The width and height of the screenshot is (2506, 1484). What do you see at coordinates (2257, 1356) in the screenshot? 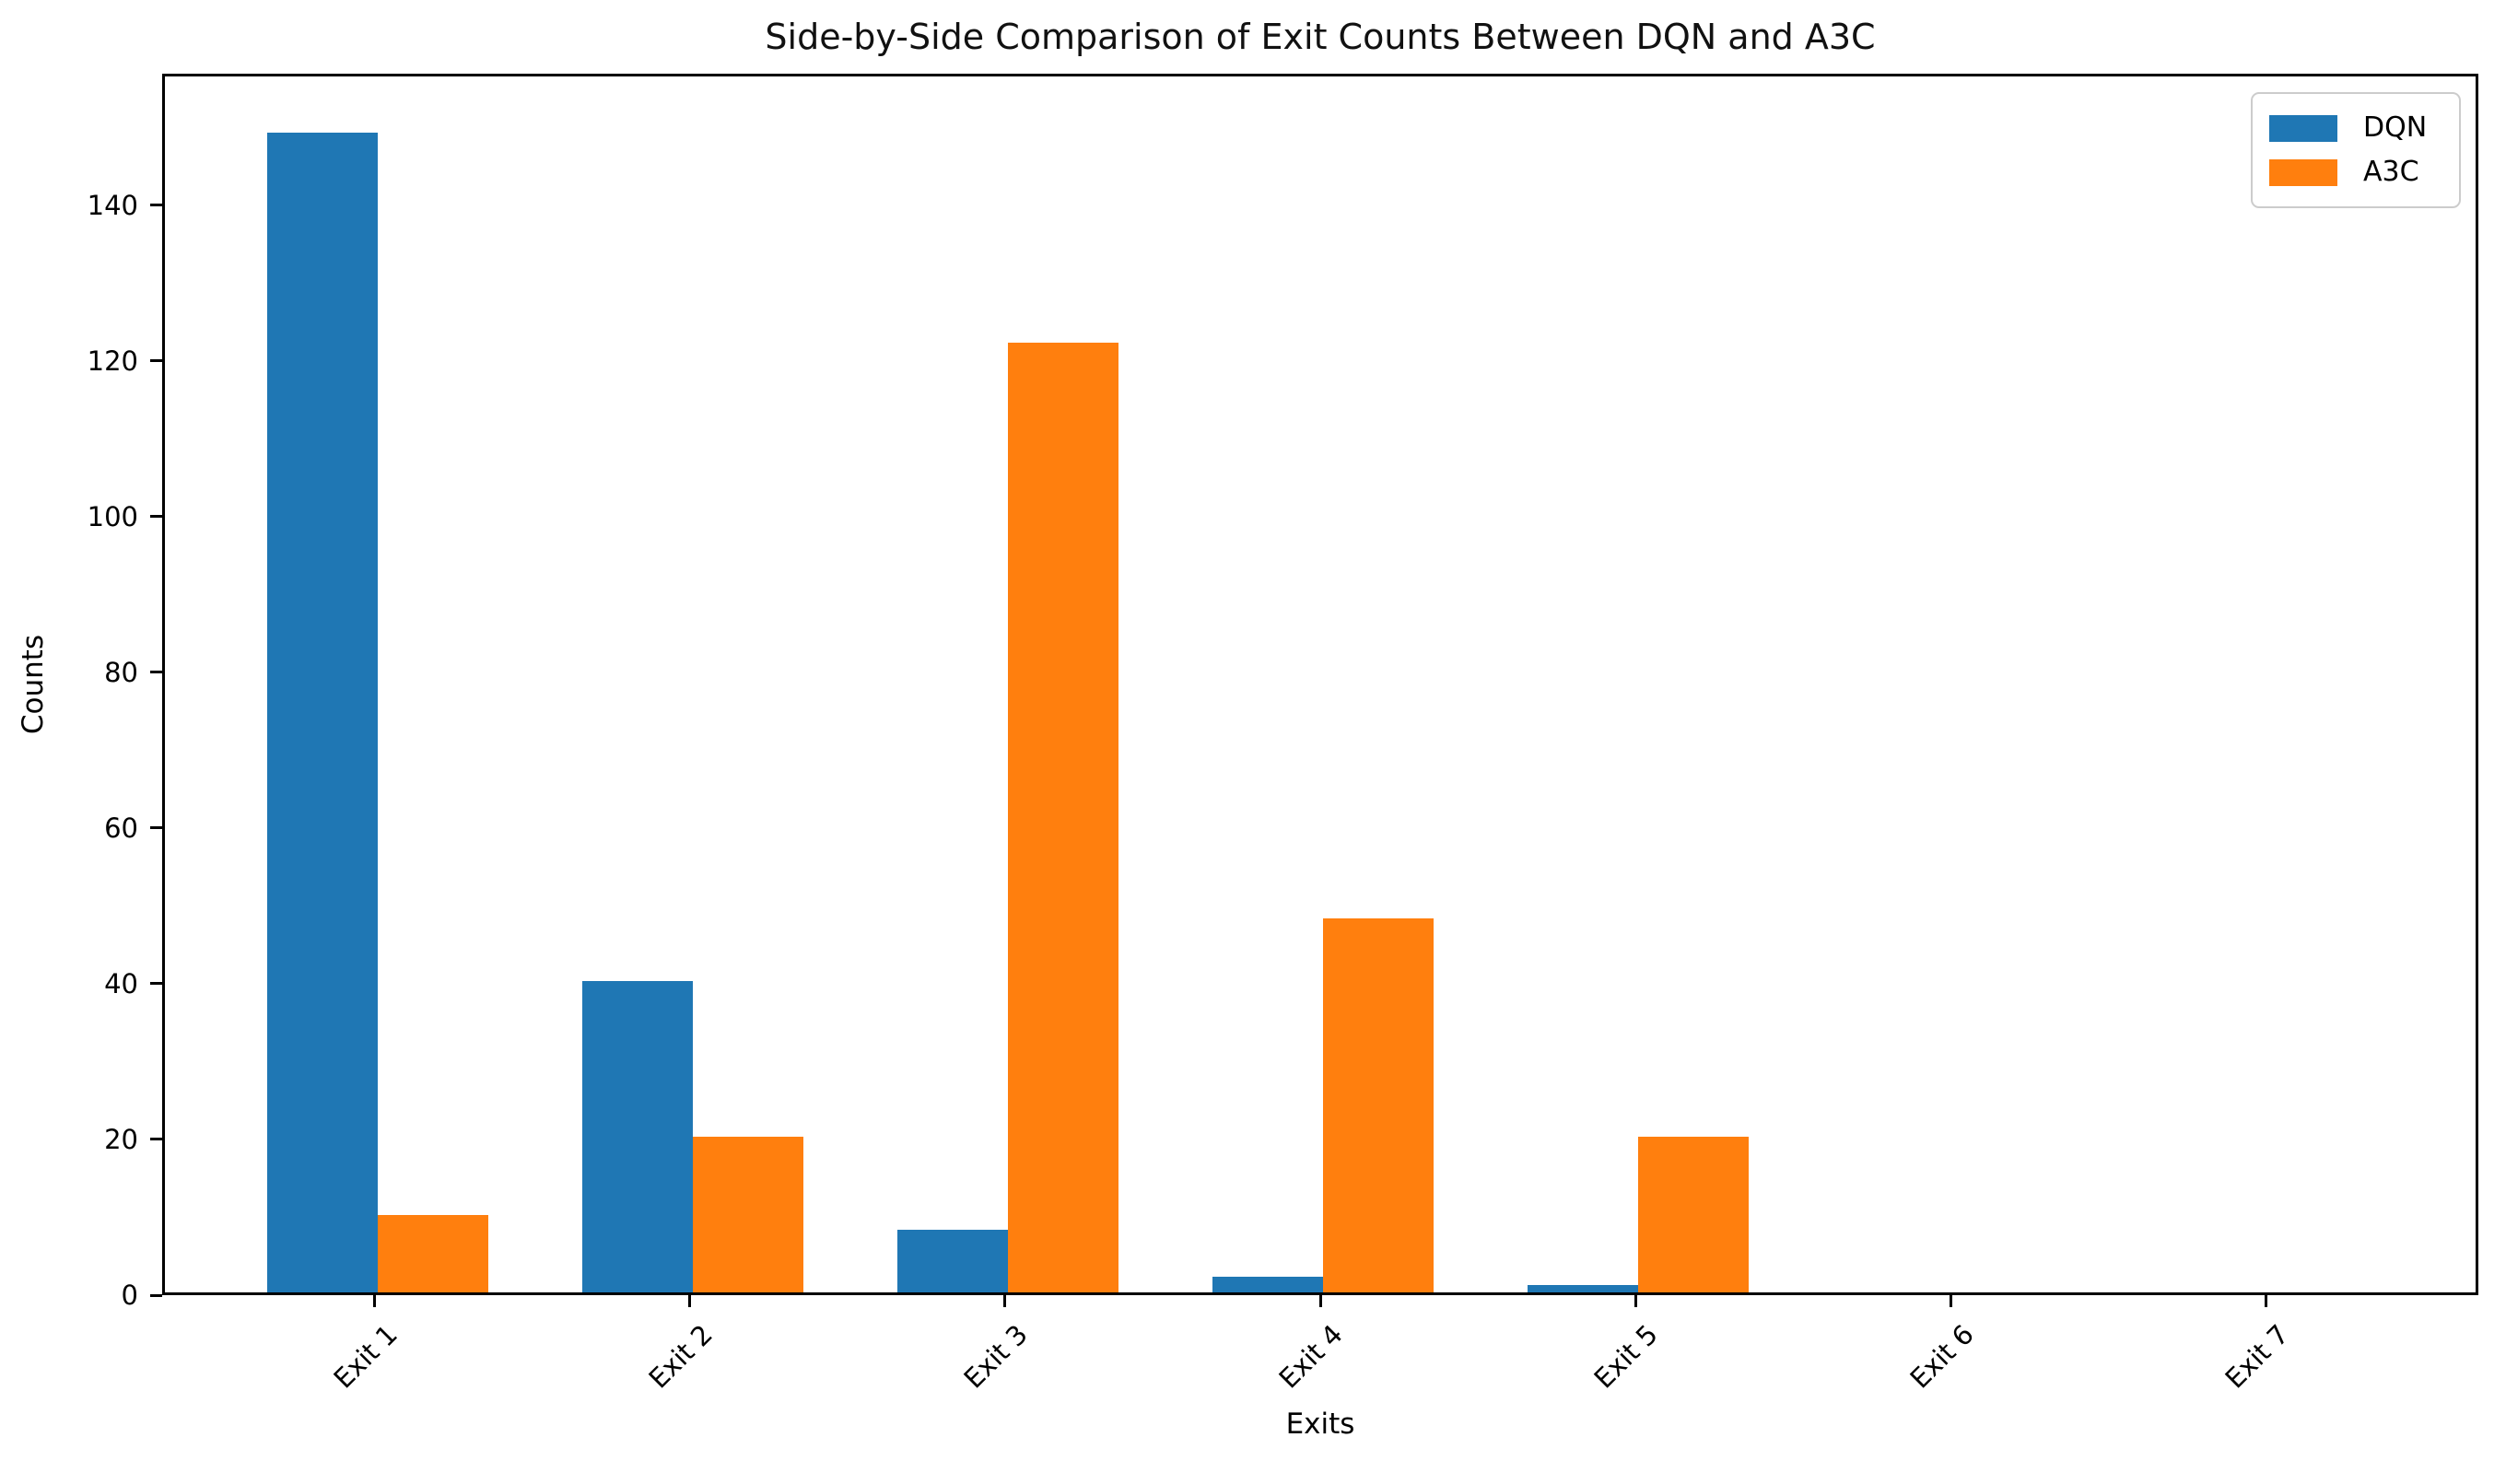
I see `x-tick-label-exit-7: Exit 7` at bounding box center [2257, 1356].